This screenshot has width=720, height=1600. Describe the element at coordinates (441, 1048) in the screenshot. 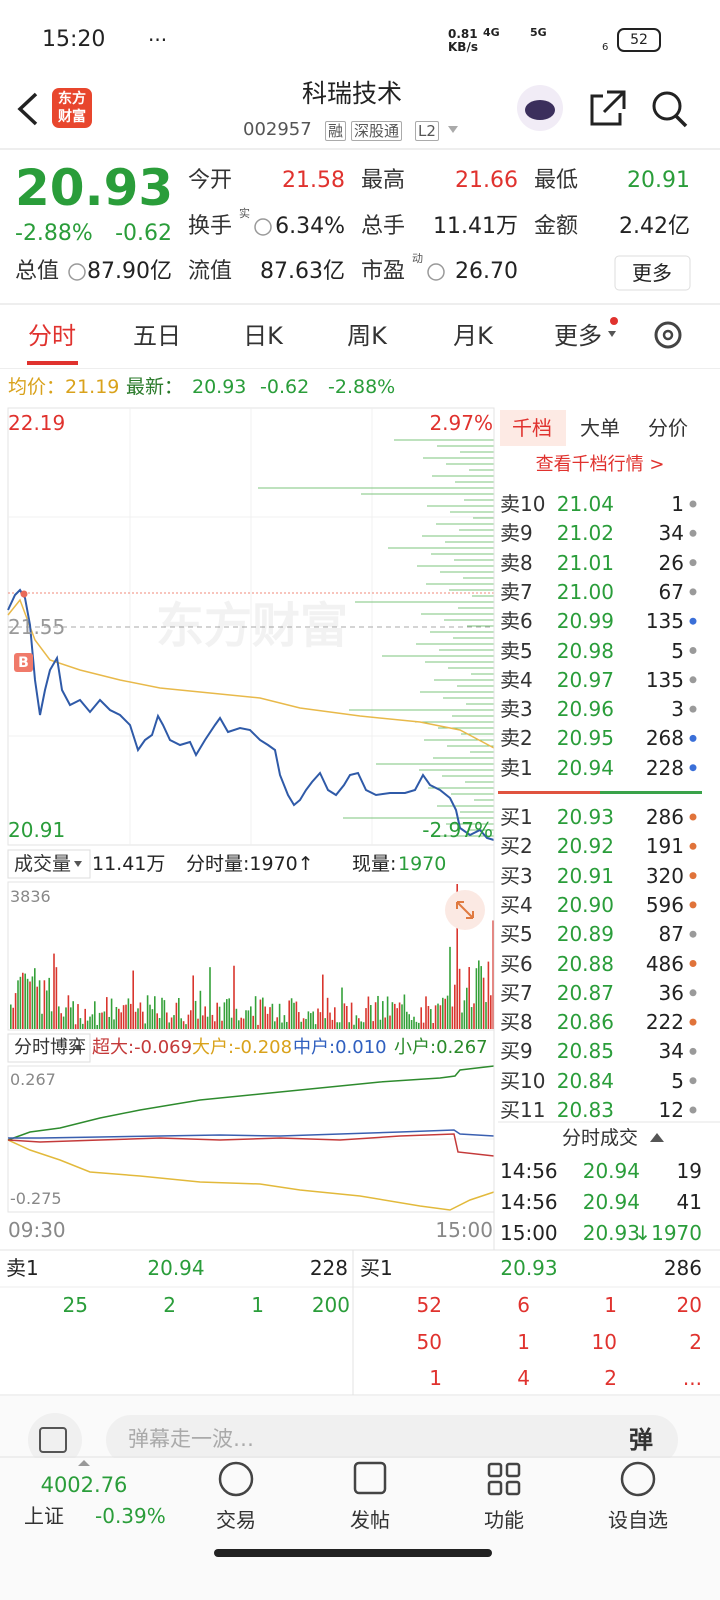

I see `flow-small: 小户:0.267` at that location.